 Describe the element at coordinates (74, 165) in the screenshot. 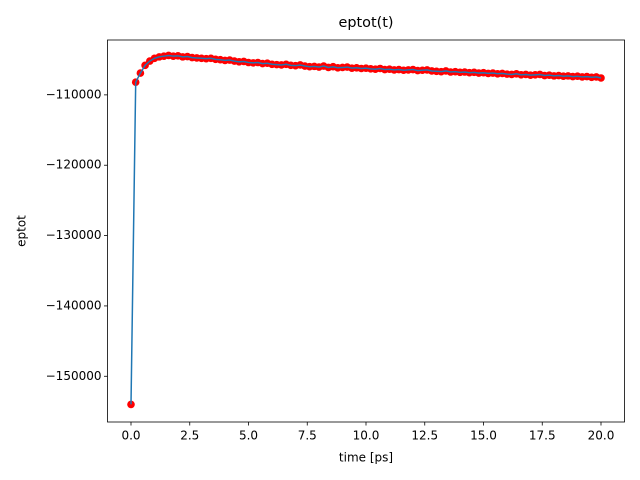

I see `y-tick-label: −120000` at that location.